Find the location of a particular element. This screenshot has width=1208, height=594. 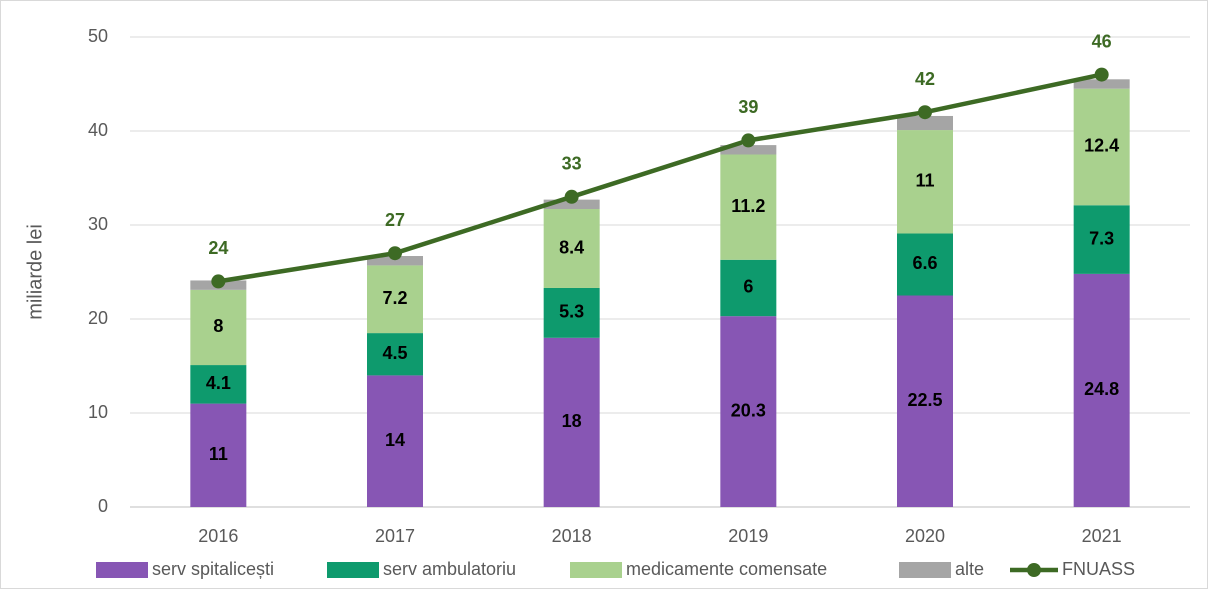

data-label: 7.2 is located at coordinates (394, 298).